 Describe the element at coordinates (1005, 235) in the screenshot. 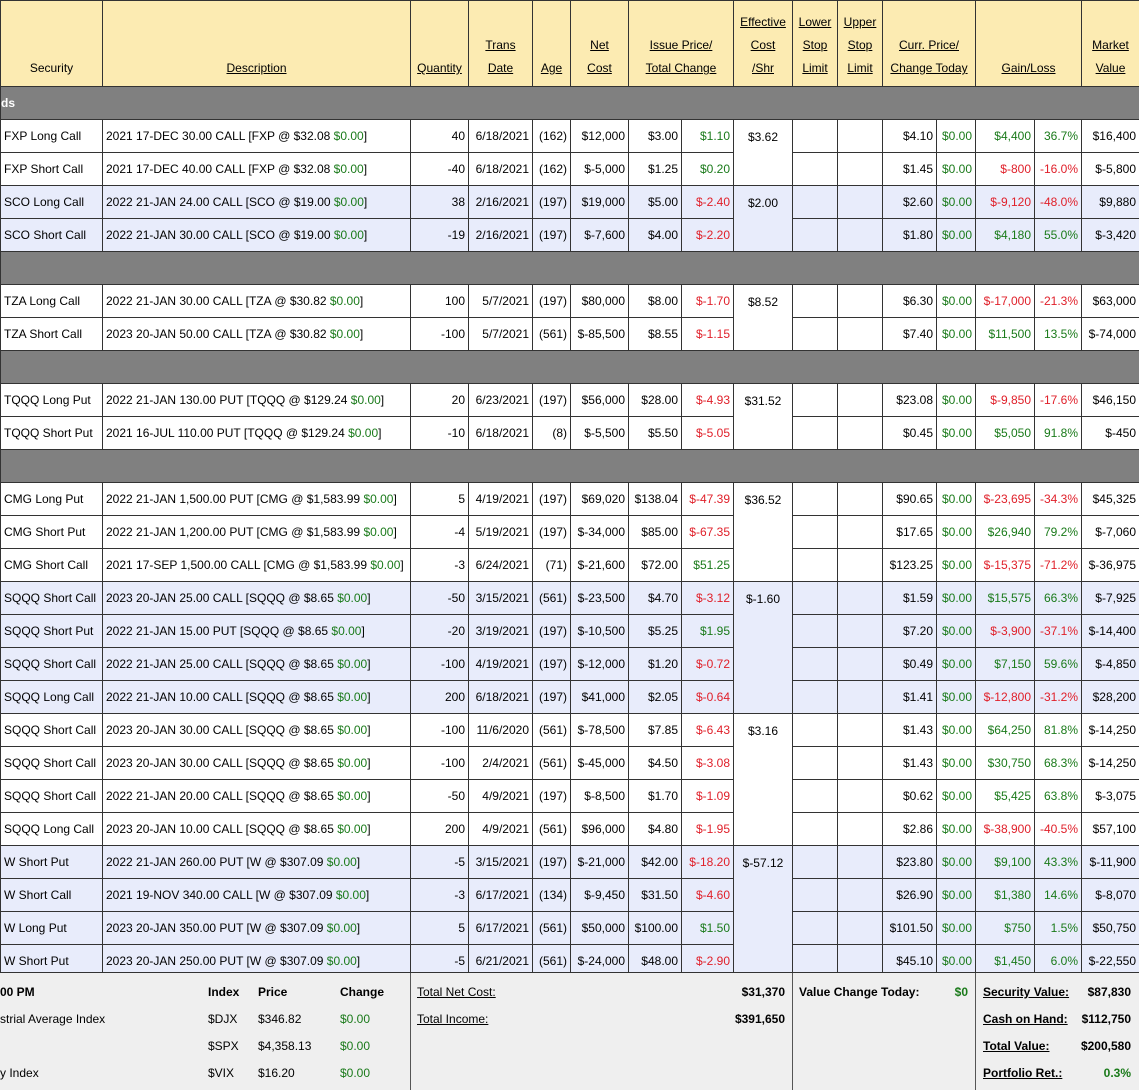

I see `gain-loss: $4,180` at that location.